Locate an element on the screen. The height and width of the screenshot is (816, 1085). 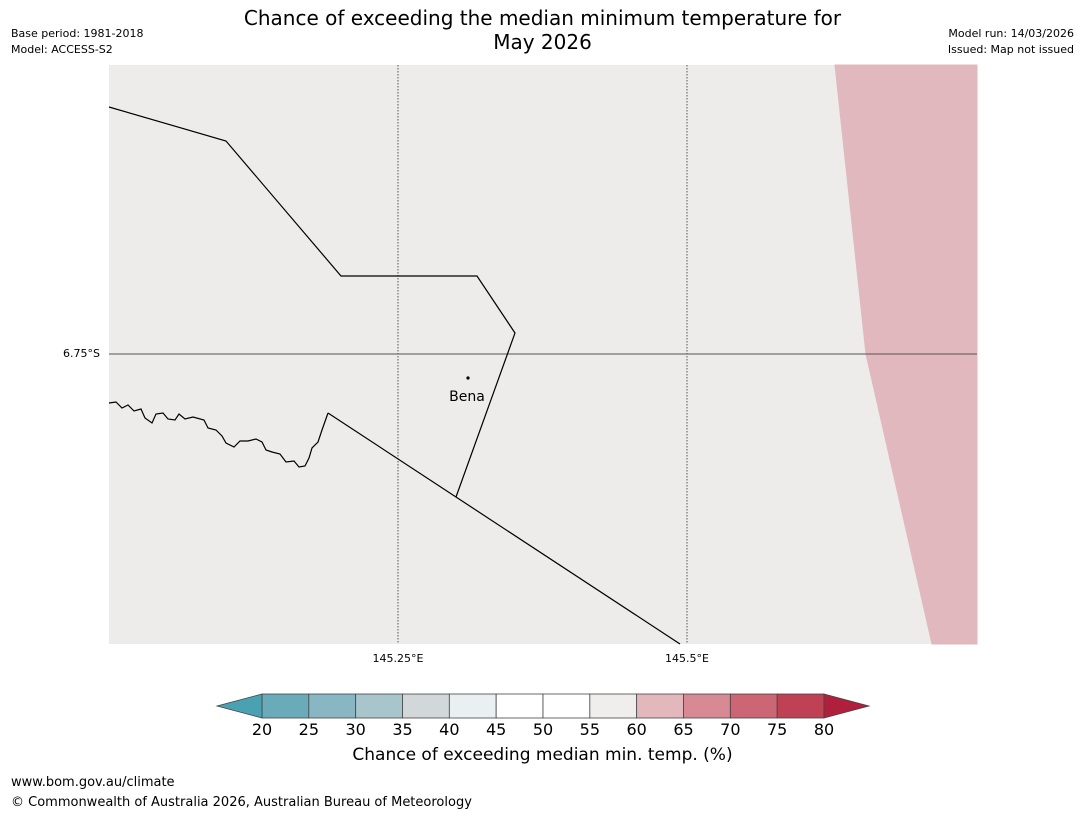
colorbar-tick-25: 25 is located at coordinates (308, 729).